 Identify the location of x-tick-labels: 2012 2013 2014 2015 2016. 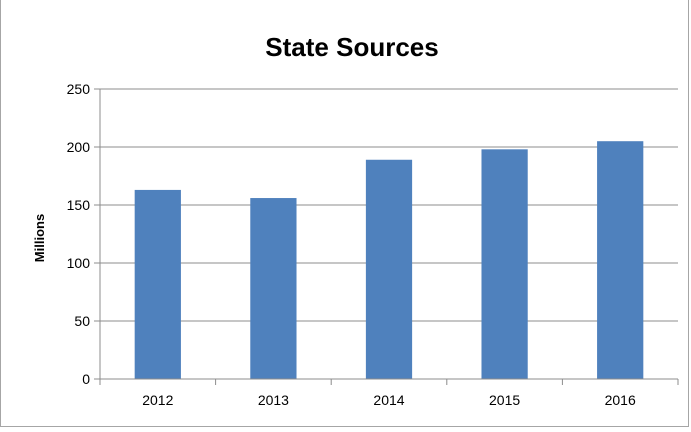
(389, 400).